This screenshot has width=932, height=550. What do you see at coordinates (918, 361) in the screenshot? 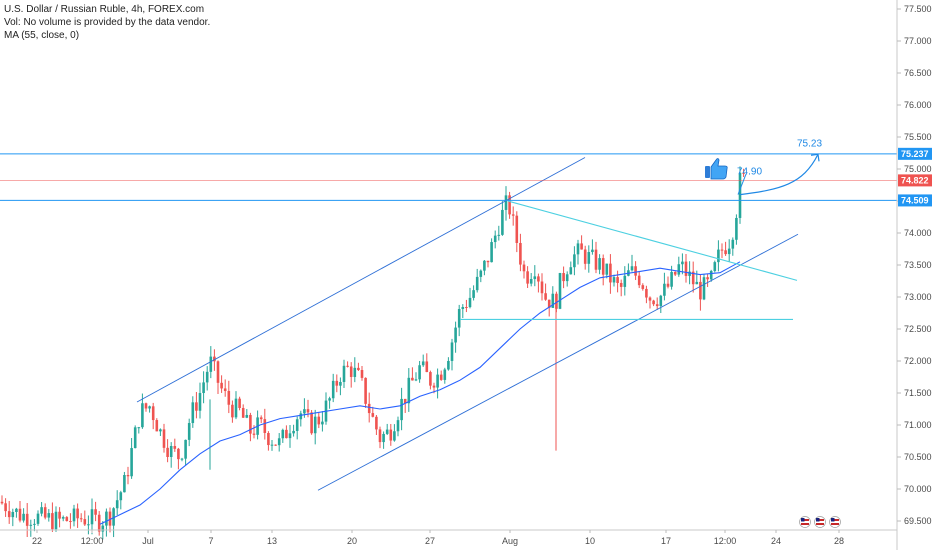
I see `y-tick-label: 72.000` at bounding box center [918, 361].